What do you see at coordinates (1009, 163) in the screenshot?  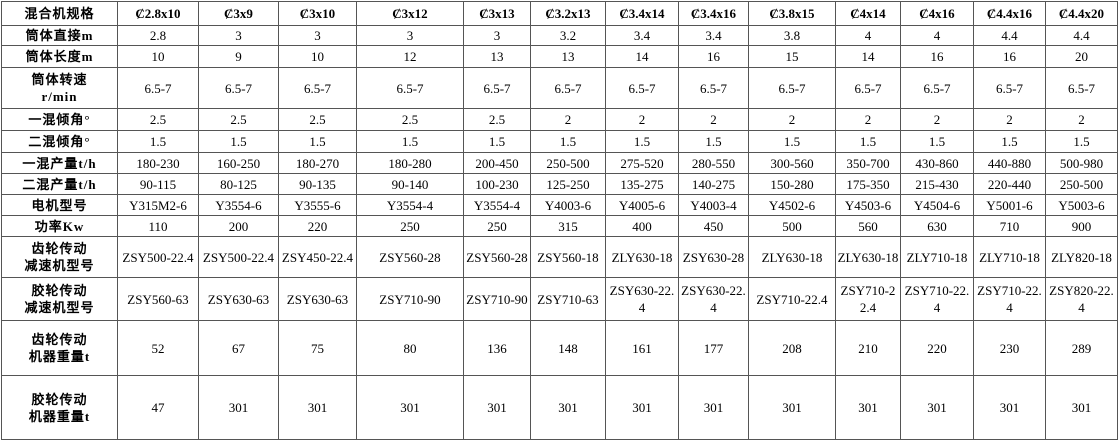 I see `cell: 440-880` at bounding box center [1009, 163].